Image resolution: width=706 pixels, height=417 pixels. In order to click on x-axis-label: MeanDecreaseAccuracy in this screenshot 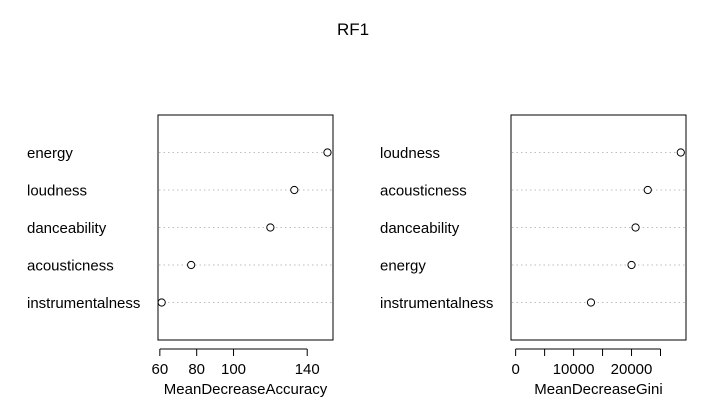, I will do `click(246, 389)`.